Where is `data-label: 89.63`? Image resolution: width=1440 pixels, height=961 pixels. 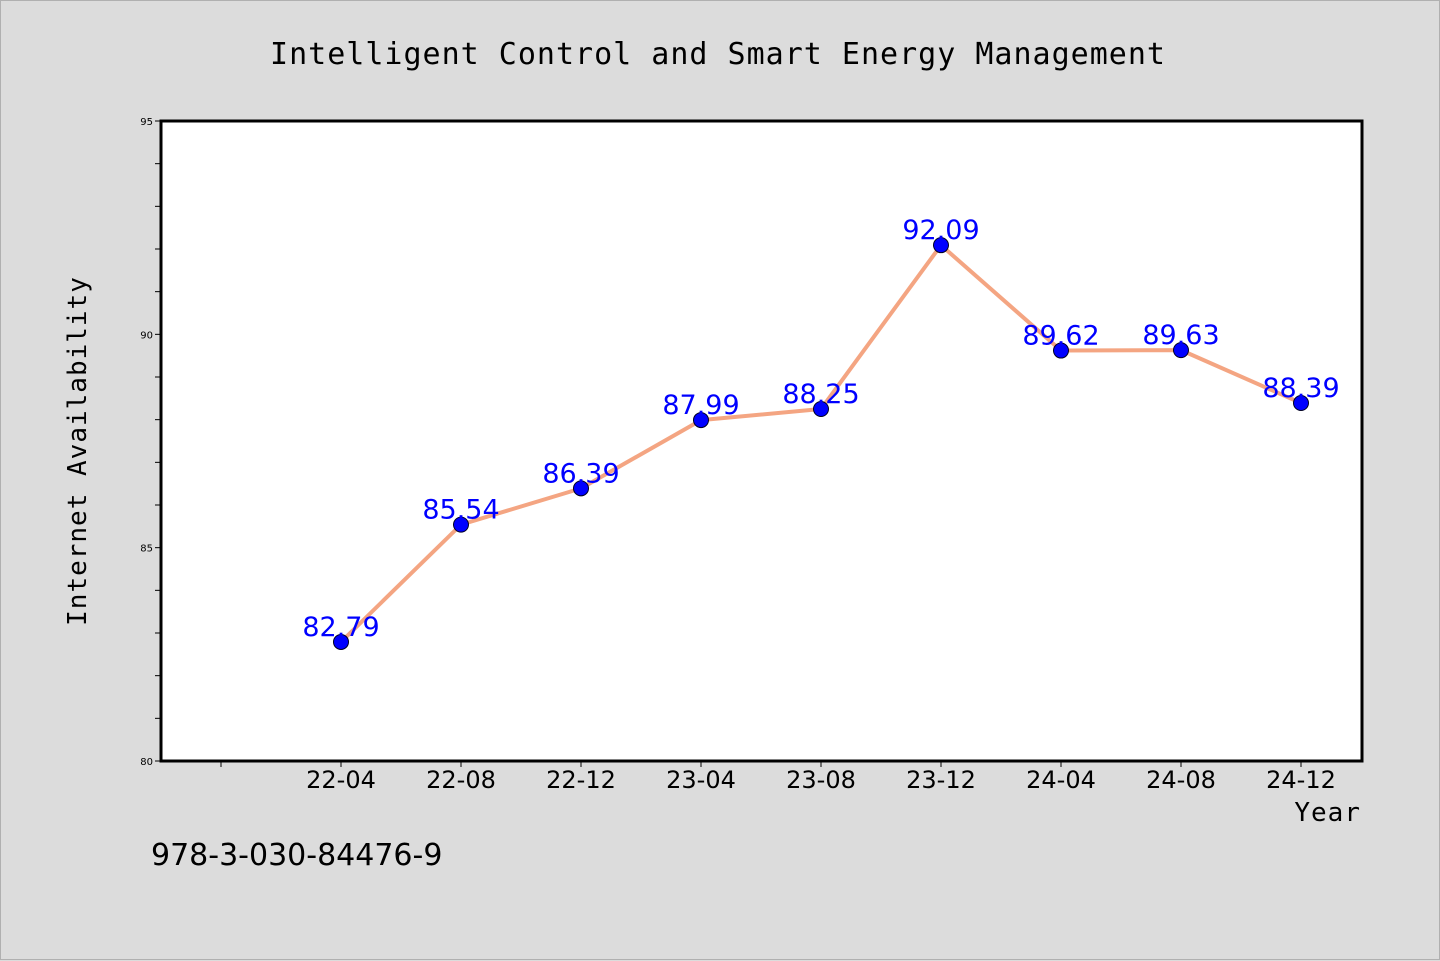
data-label: 89.63 is located at coordinates (1180, 335).